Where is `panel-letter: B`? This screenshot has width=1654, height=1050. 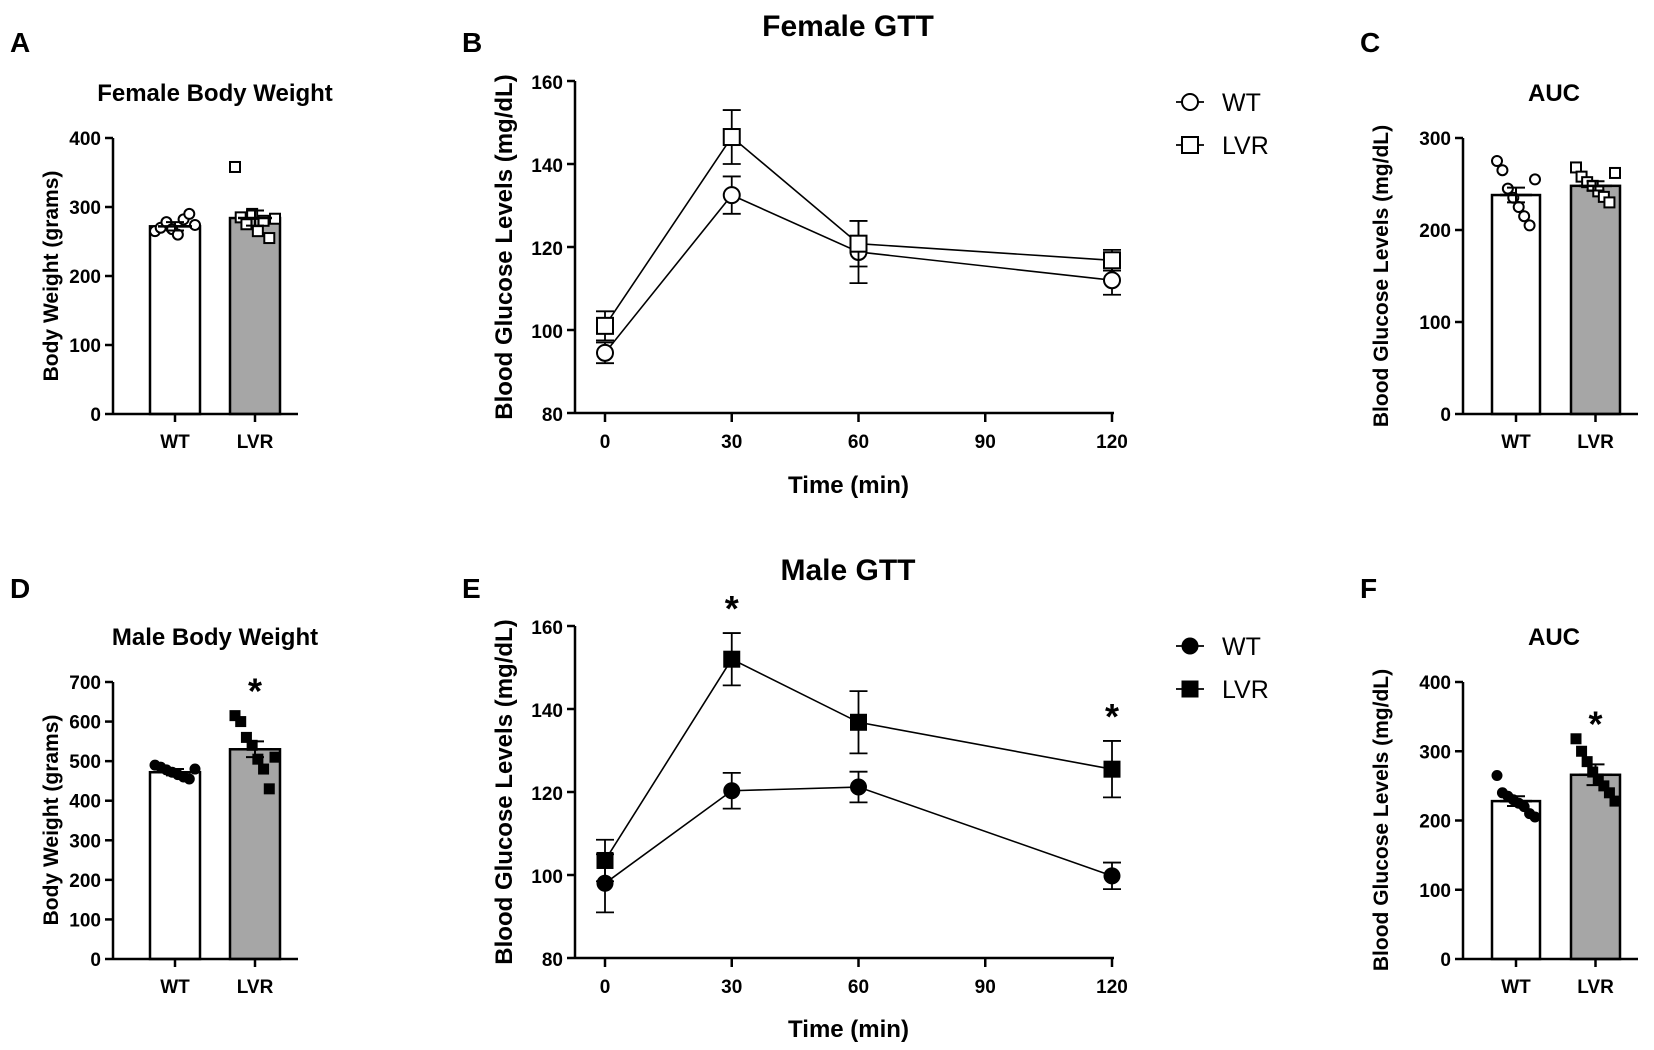 panel-letter: B is located at coordinates (472, 42).